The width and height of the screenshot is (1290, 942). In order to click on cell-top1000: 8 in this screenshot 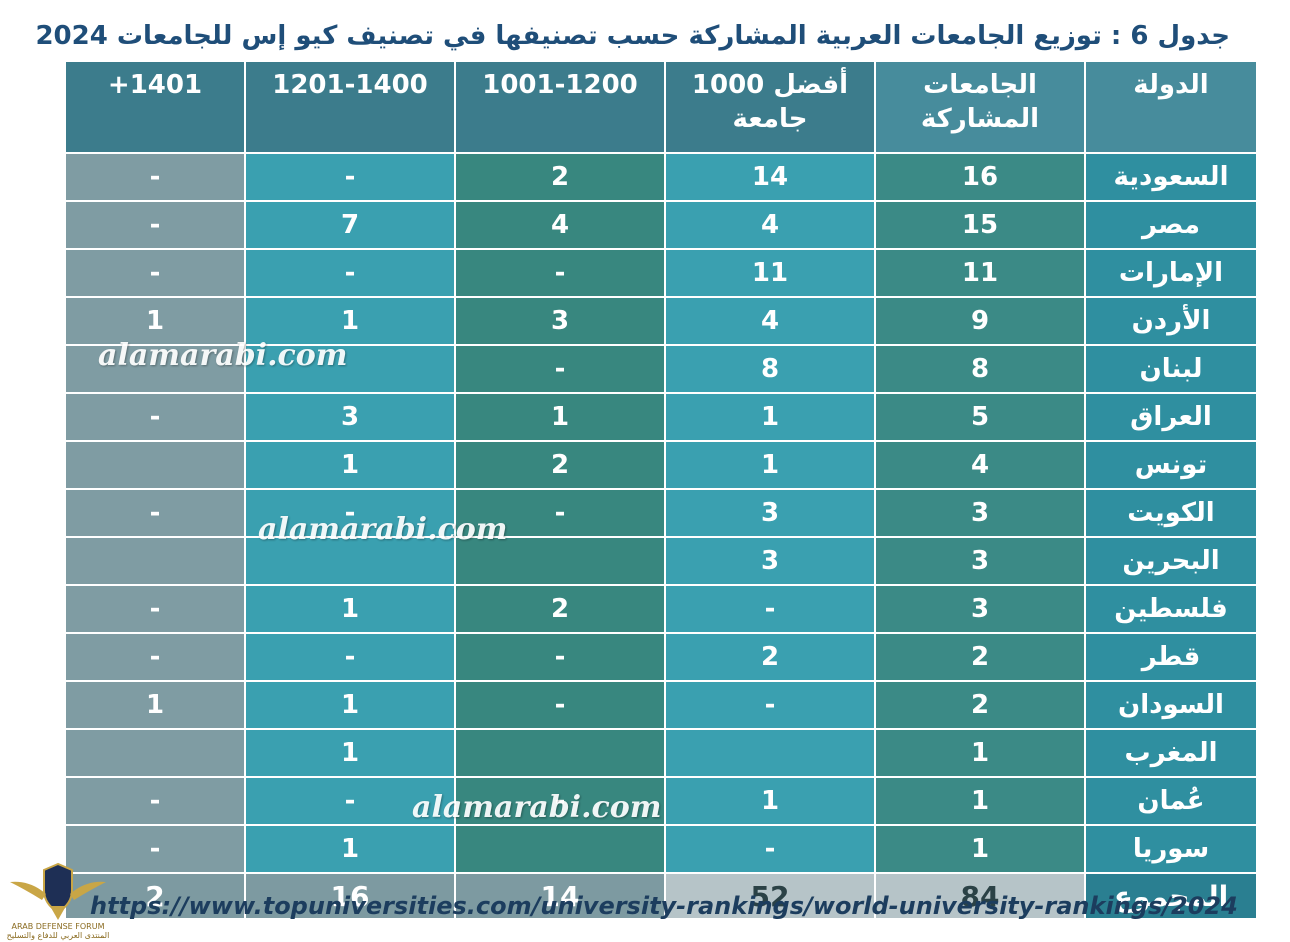, I will do `click(770, 369)`.